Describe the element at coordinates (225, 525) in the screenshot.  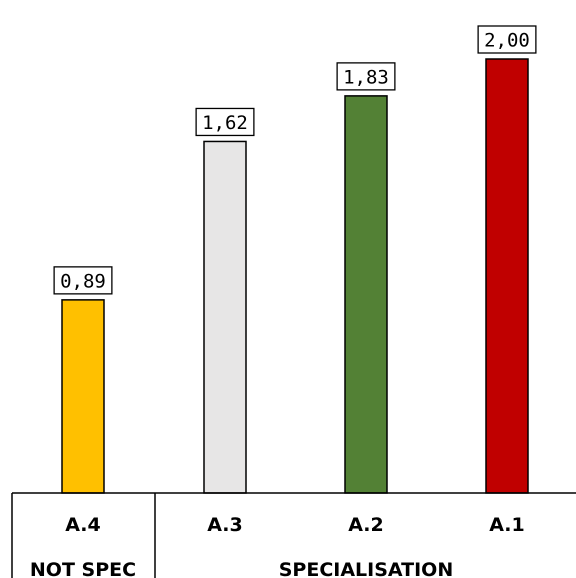
I see `category-label: A.3` at that location.